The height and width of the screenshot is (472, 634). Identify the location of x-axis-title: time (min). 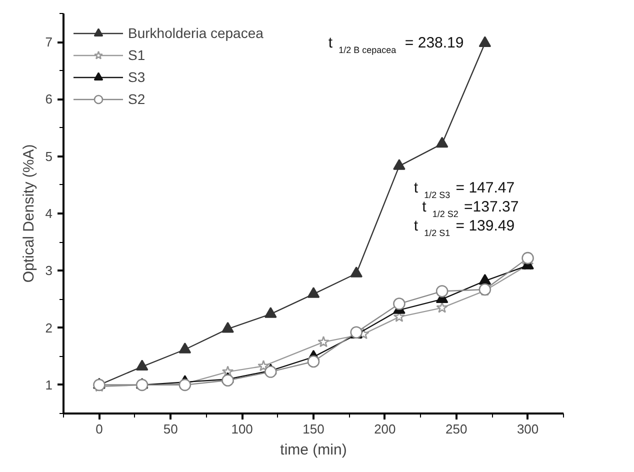
(313, 450).